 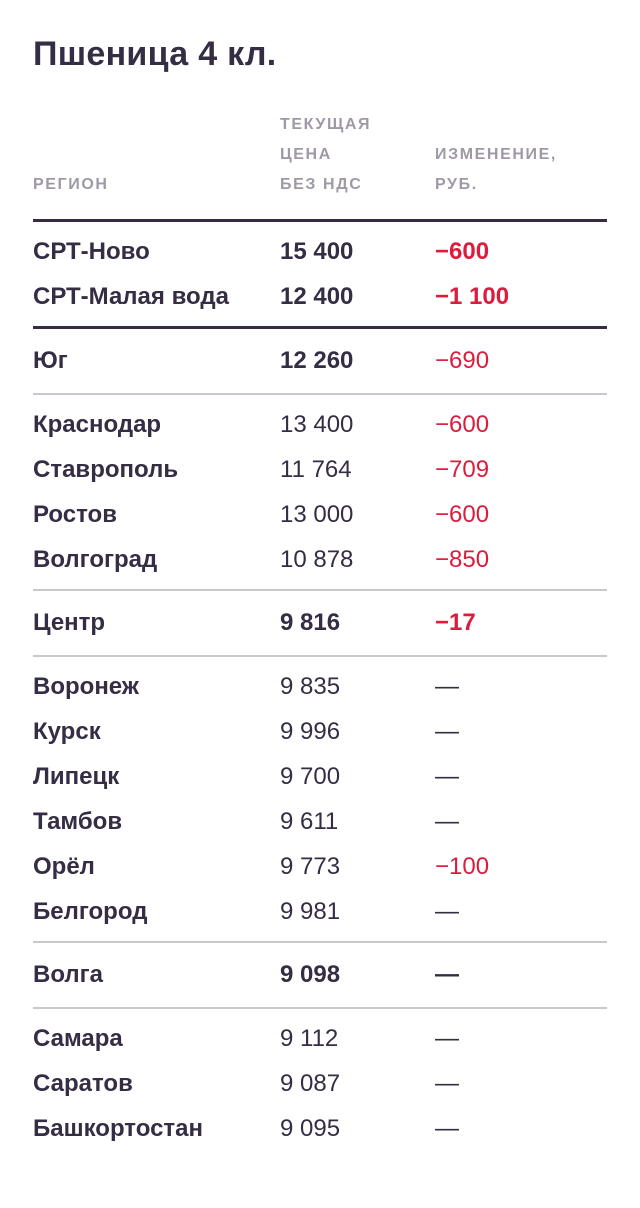 I want to click on region-name: Краснодар, so click(x=97, y=424).